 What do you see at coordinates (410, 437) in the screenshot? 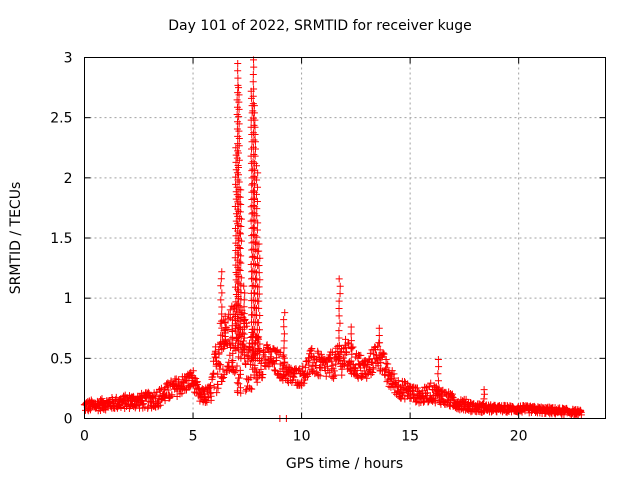
I see `x-tick-label: 15` at bounding box center [410, 437].